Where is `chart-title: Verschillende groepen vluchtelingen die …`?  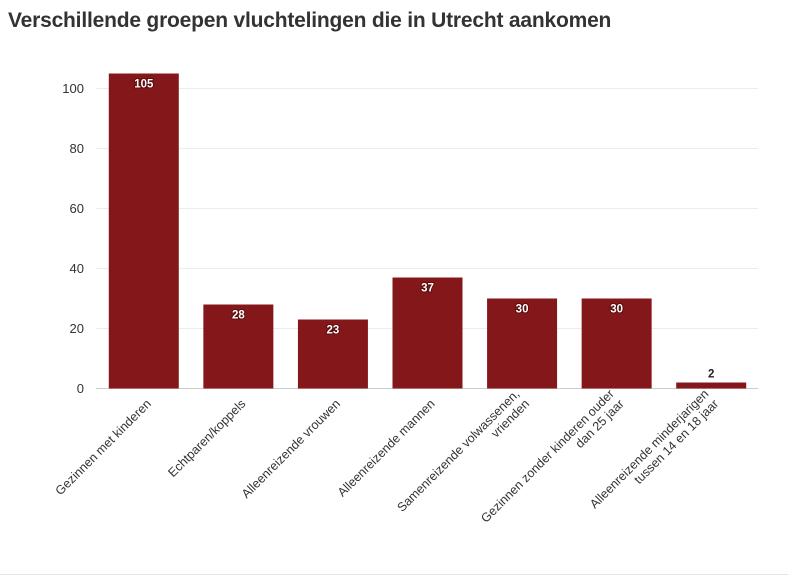
chart-title: Verschillende groepen vluchtelingen die … is located at coordinates (310, 20).